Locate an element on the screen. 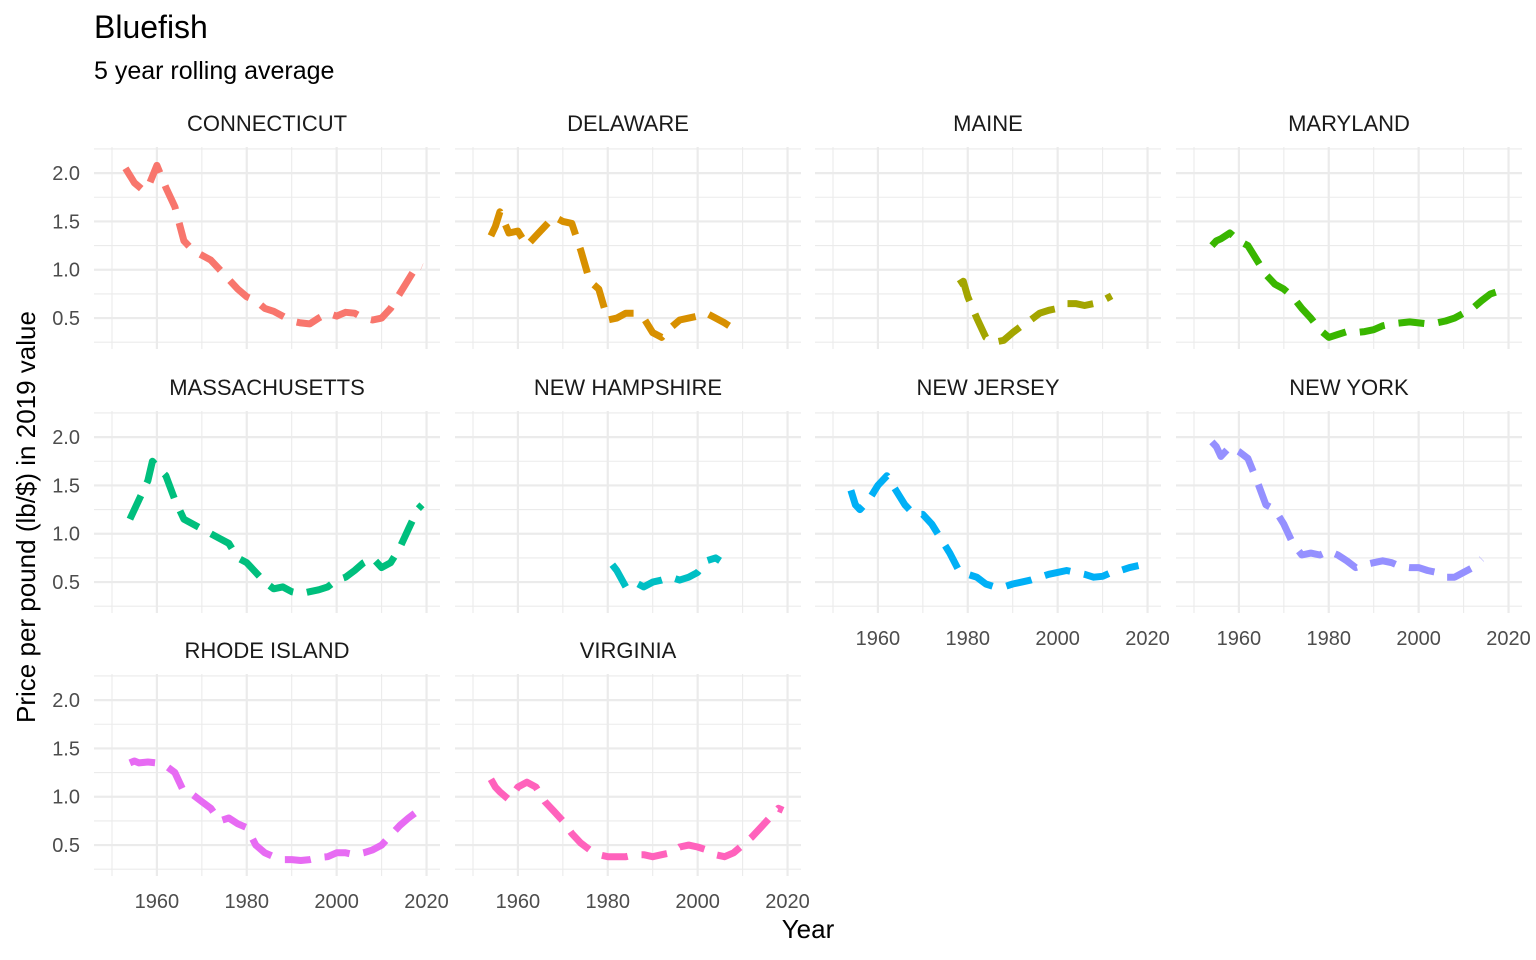 The image size is (1536, 960). y-axis-title: Price per pound (lb/$) in 2019 value is located at coordinates (26, 517).